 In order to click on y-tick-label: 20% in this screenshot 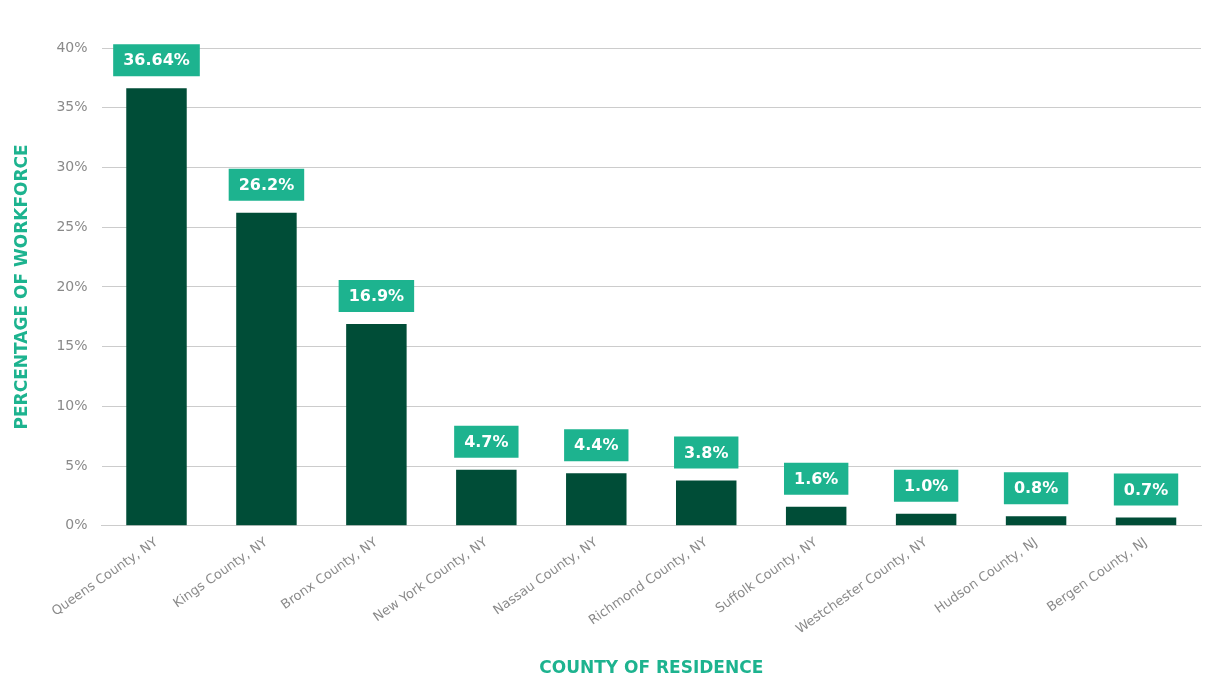, I will do `click(72, 285)`.